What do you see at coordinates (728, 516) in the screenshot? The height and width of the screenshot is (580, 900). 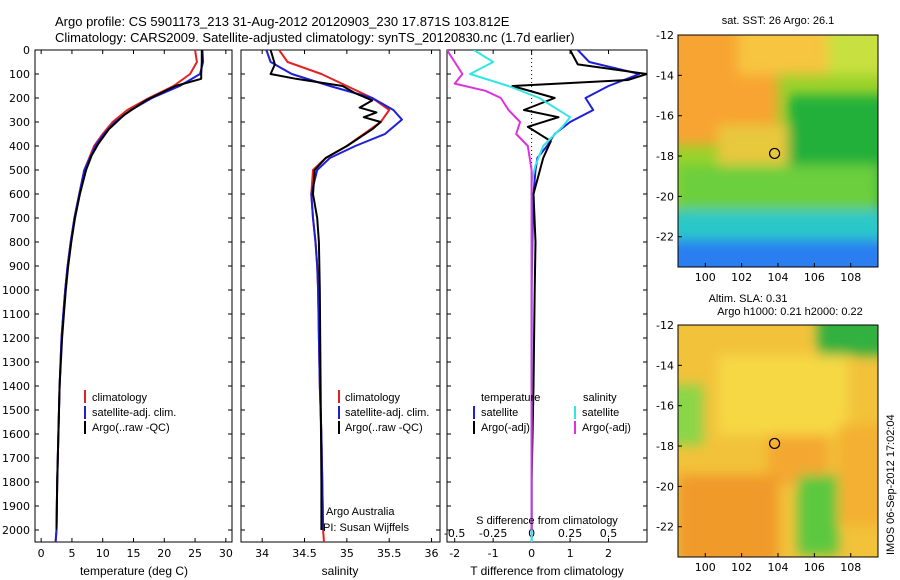 I see `sla-region-orange-sw` at bounding box center [728, 516].